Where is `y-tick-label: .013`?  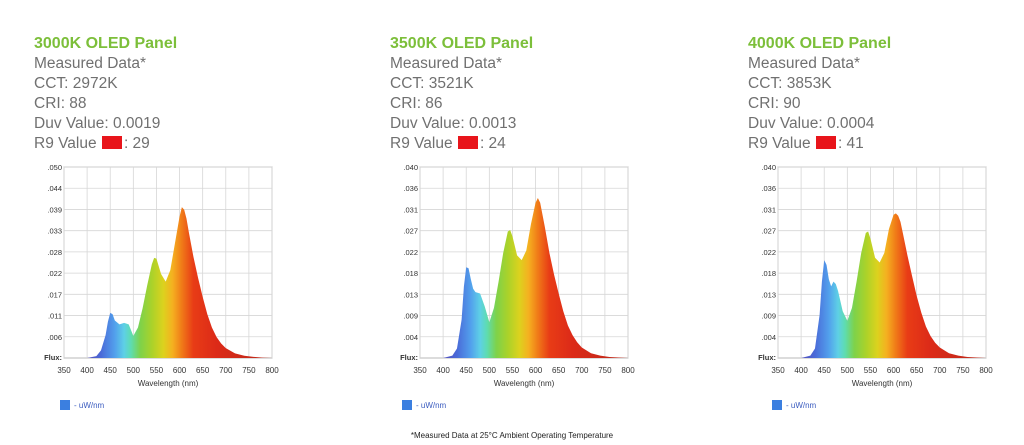
y-tick-label: .013 is located at coordinates (768, 294).